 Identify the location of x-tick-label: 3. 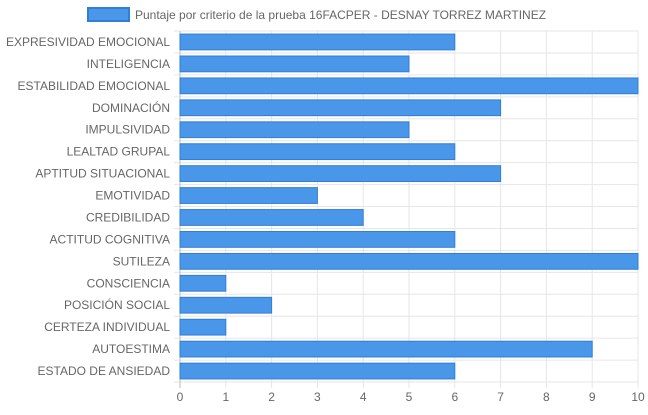
(317, 397).